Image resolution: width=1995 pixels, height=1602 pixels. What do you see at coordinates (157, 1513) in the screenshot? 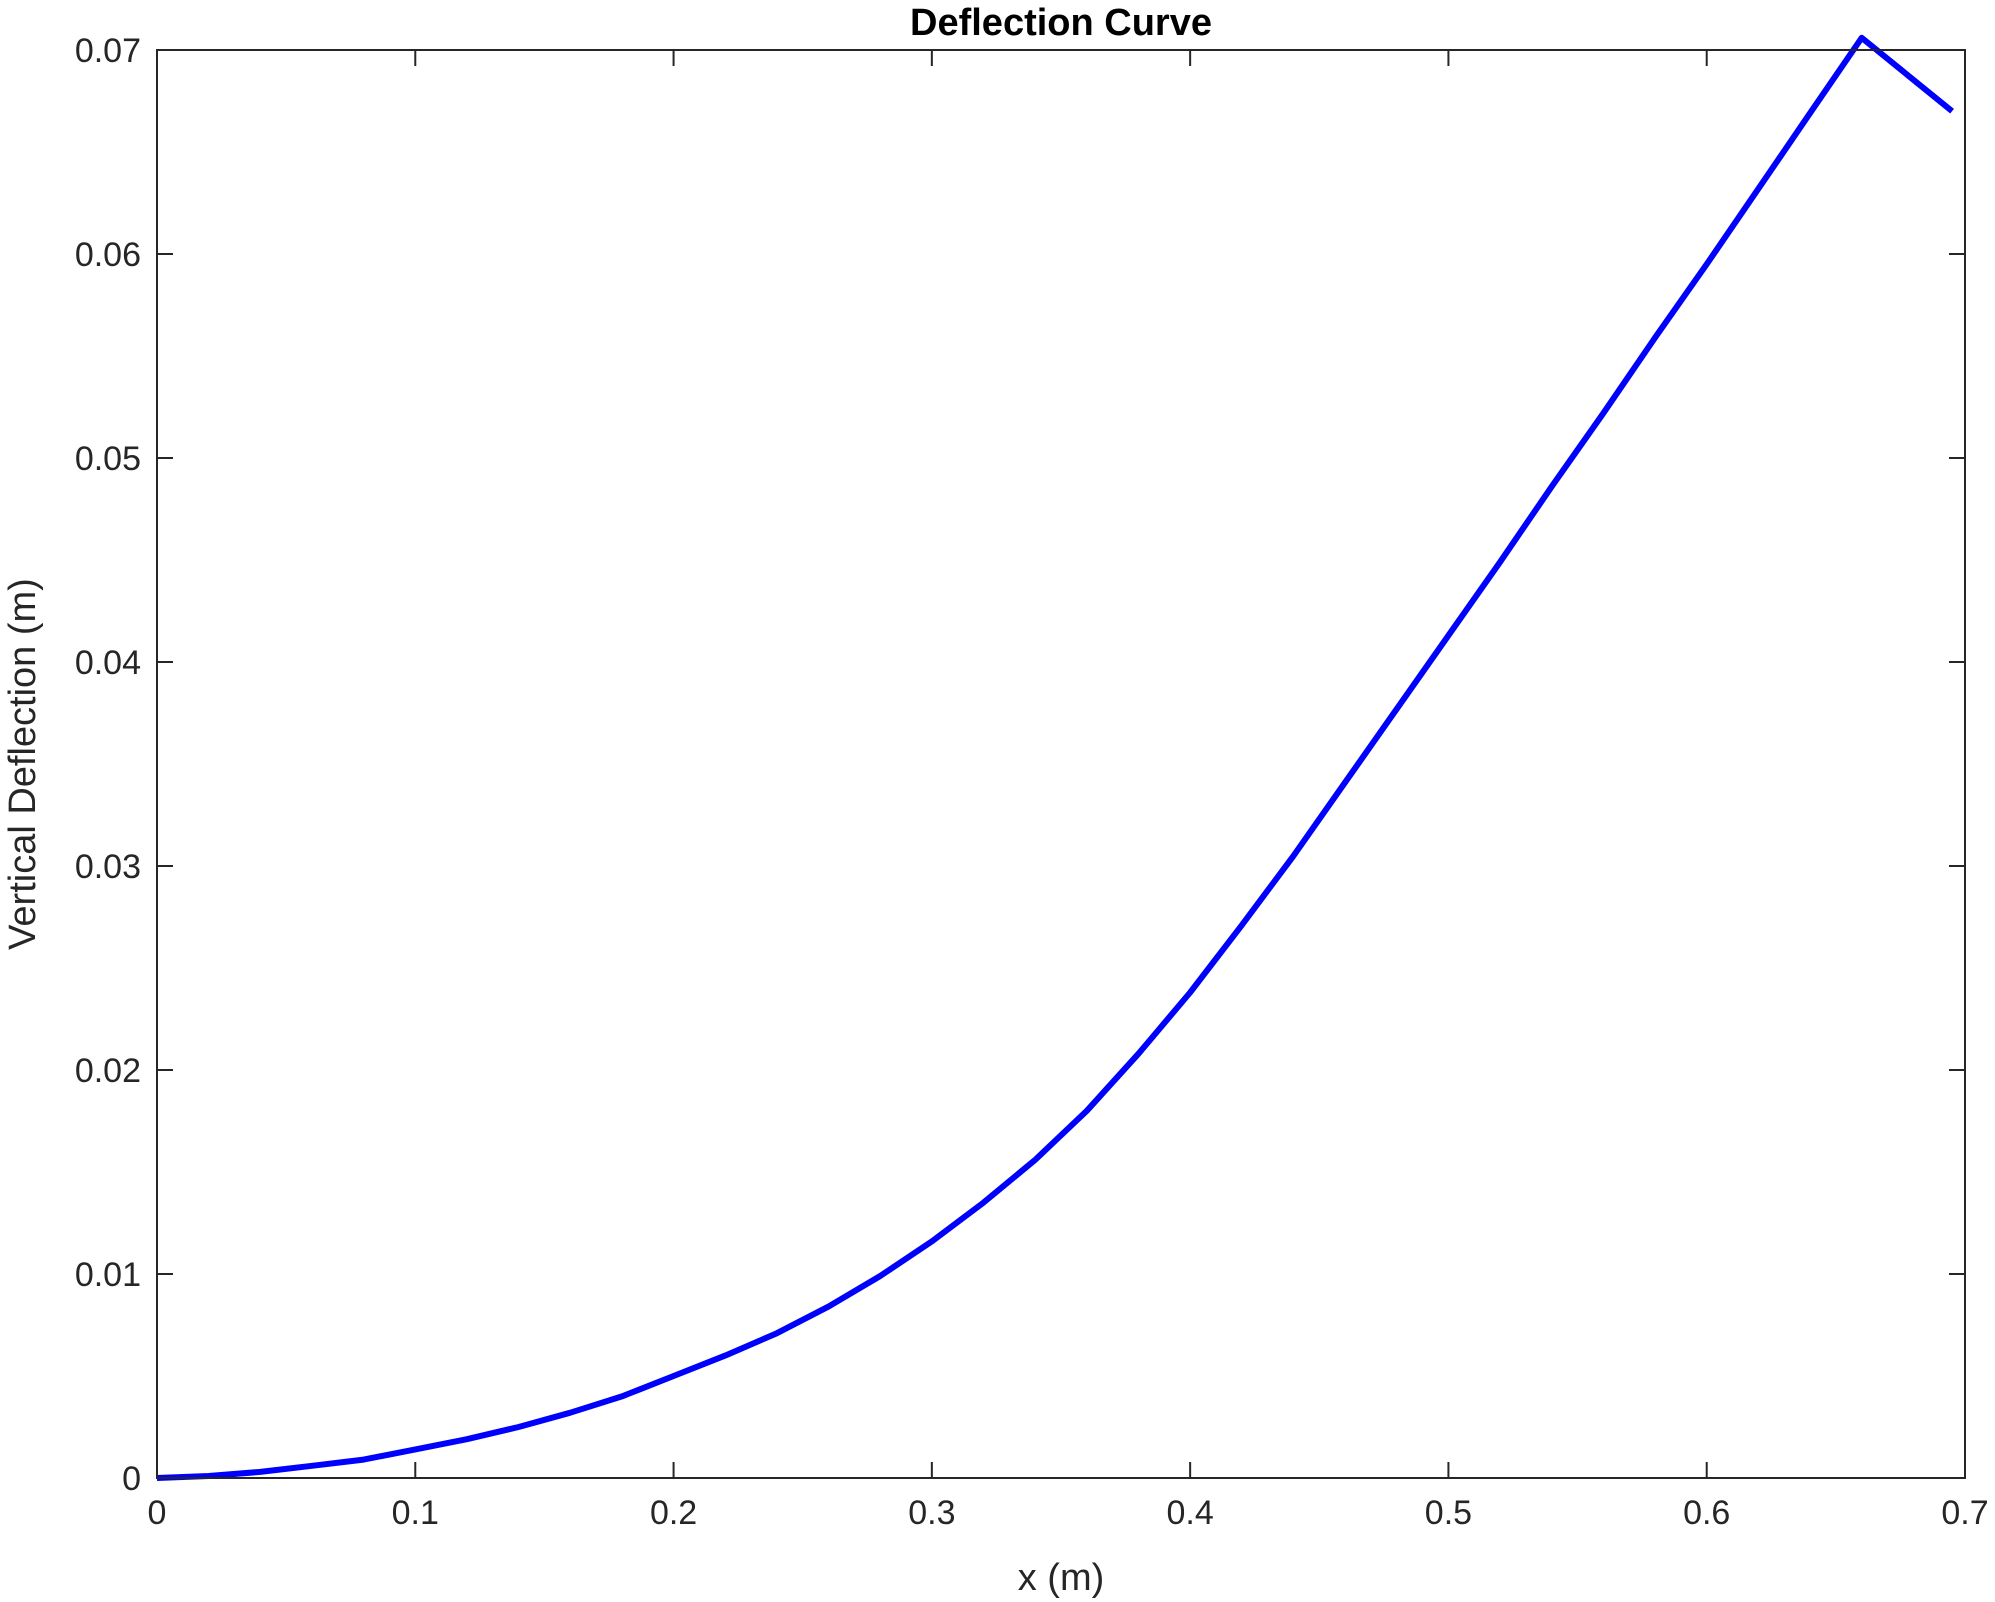
I see `x-tick-label: 0` at bounding box center [157, 1513].